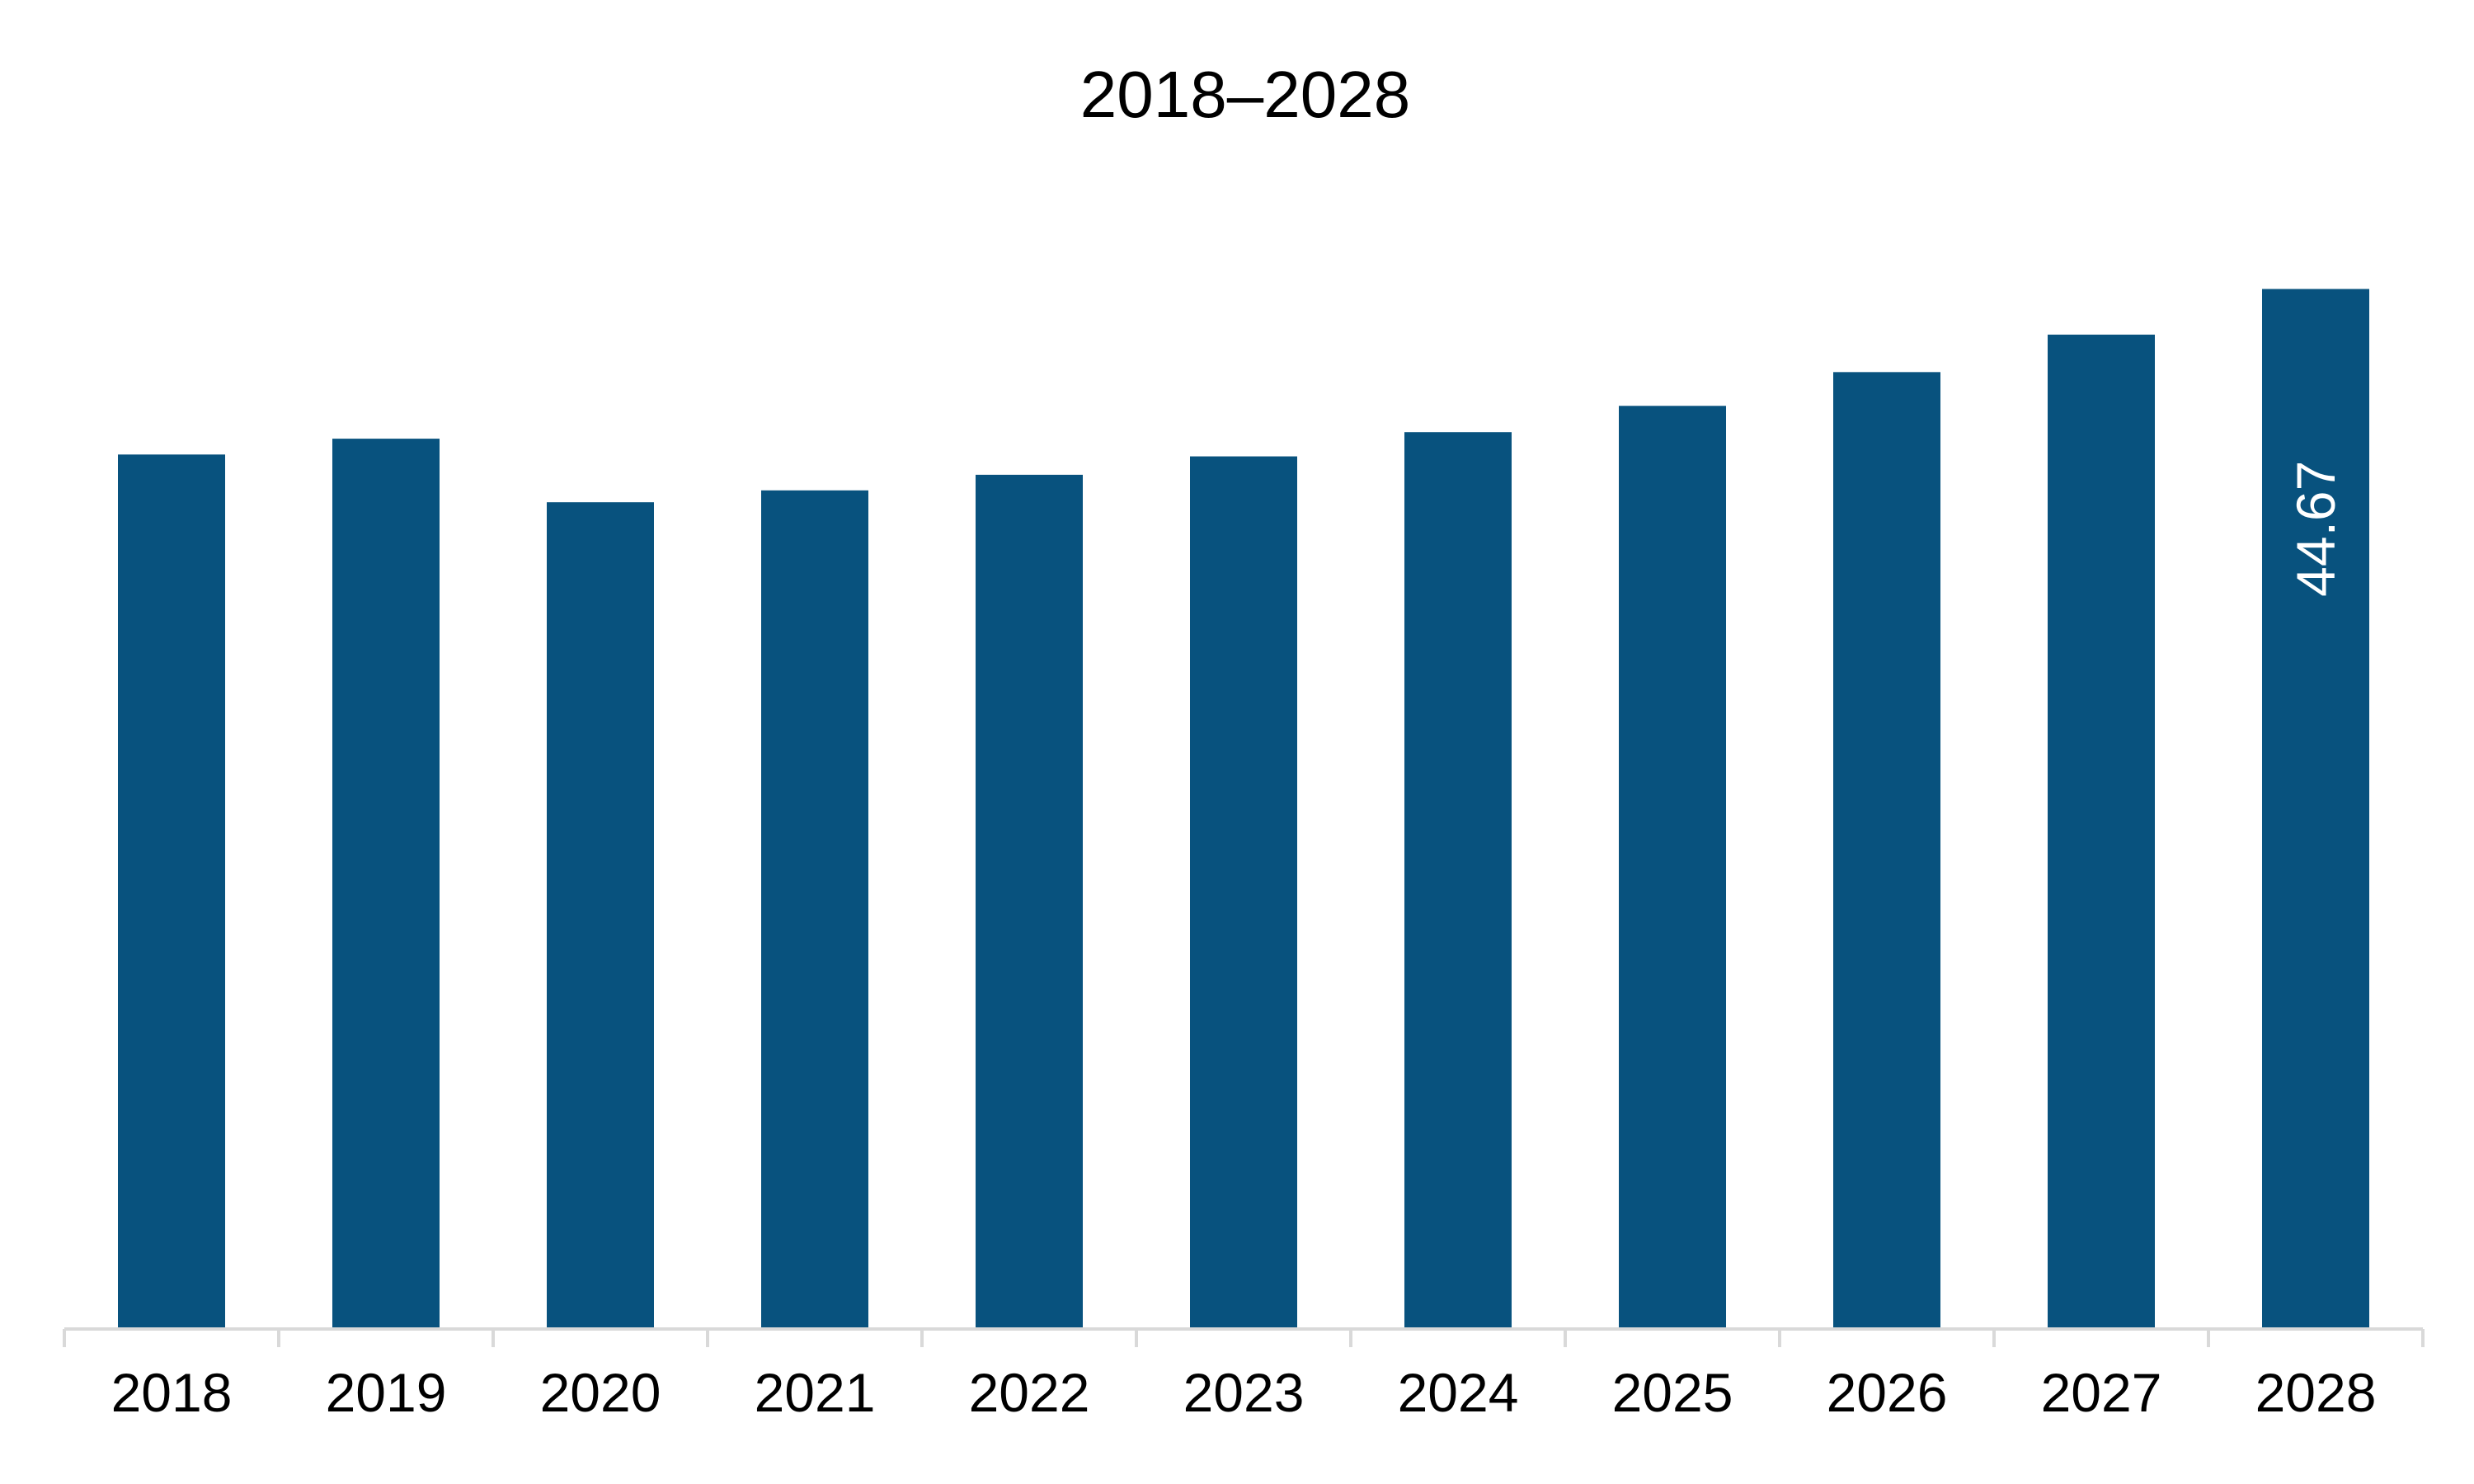  I want to click on x-axis, so click(1244, 1337).